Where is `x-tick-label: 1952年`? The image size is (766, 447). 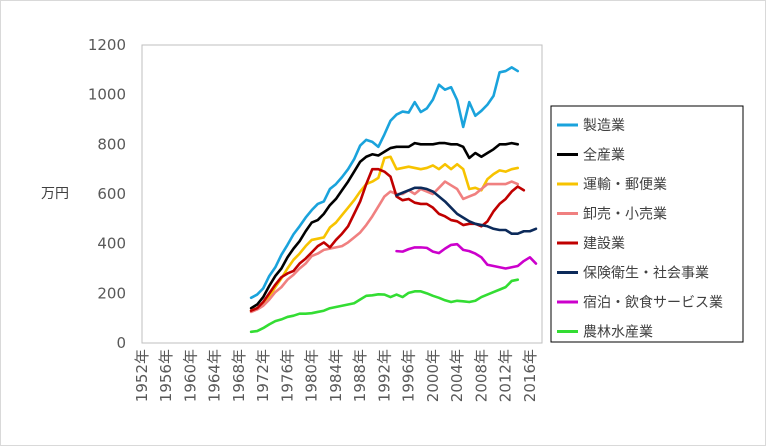 x-tick-label: 1952年 is located at coordinates (142, 375).